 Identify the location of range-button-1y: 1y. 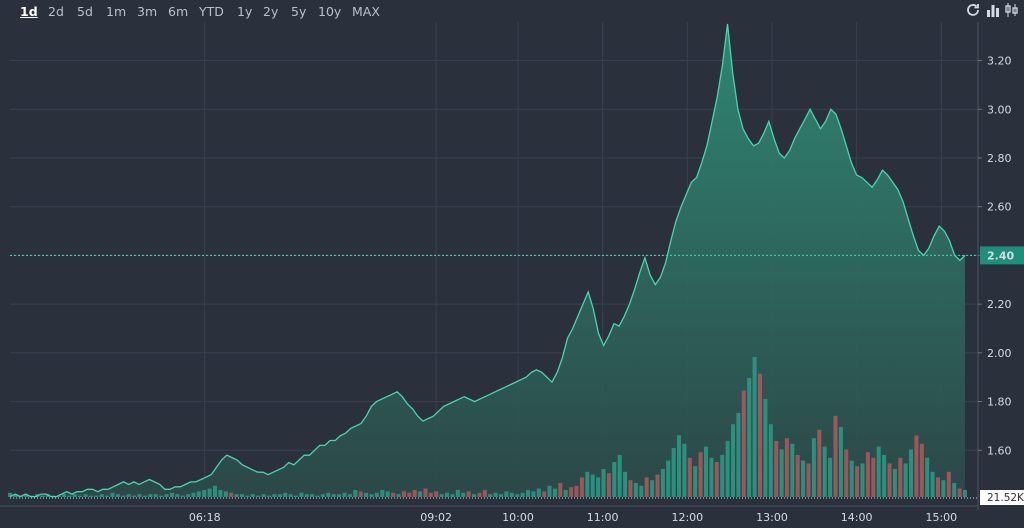
(245, 11).